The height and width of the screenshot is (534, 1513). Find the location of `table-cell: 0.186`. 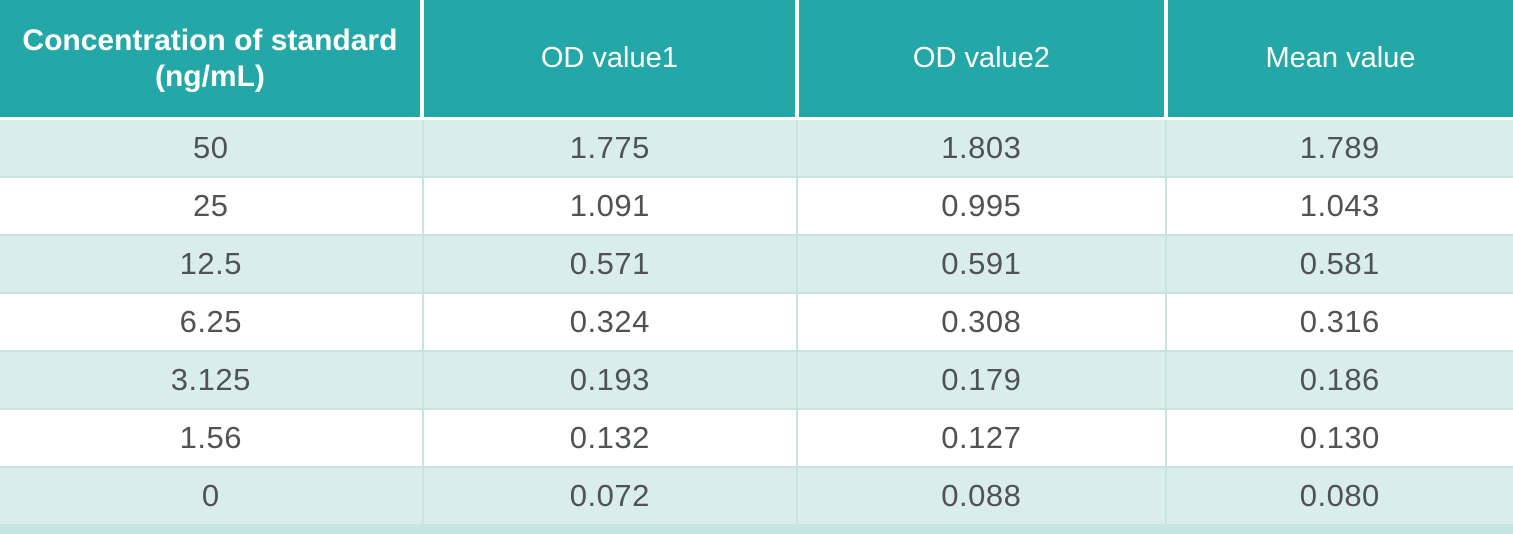

table-cell: 0.186 is located at coordinates (1339, 380).